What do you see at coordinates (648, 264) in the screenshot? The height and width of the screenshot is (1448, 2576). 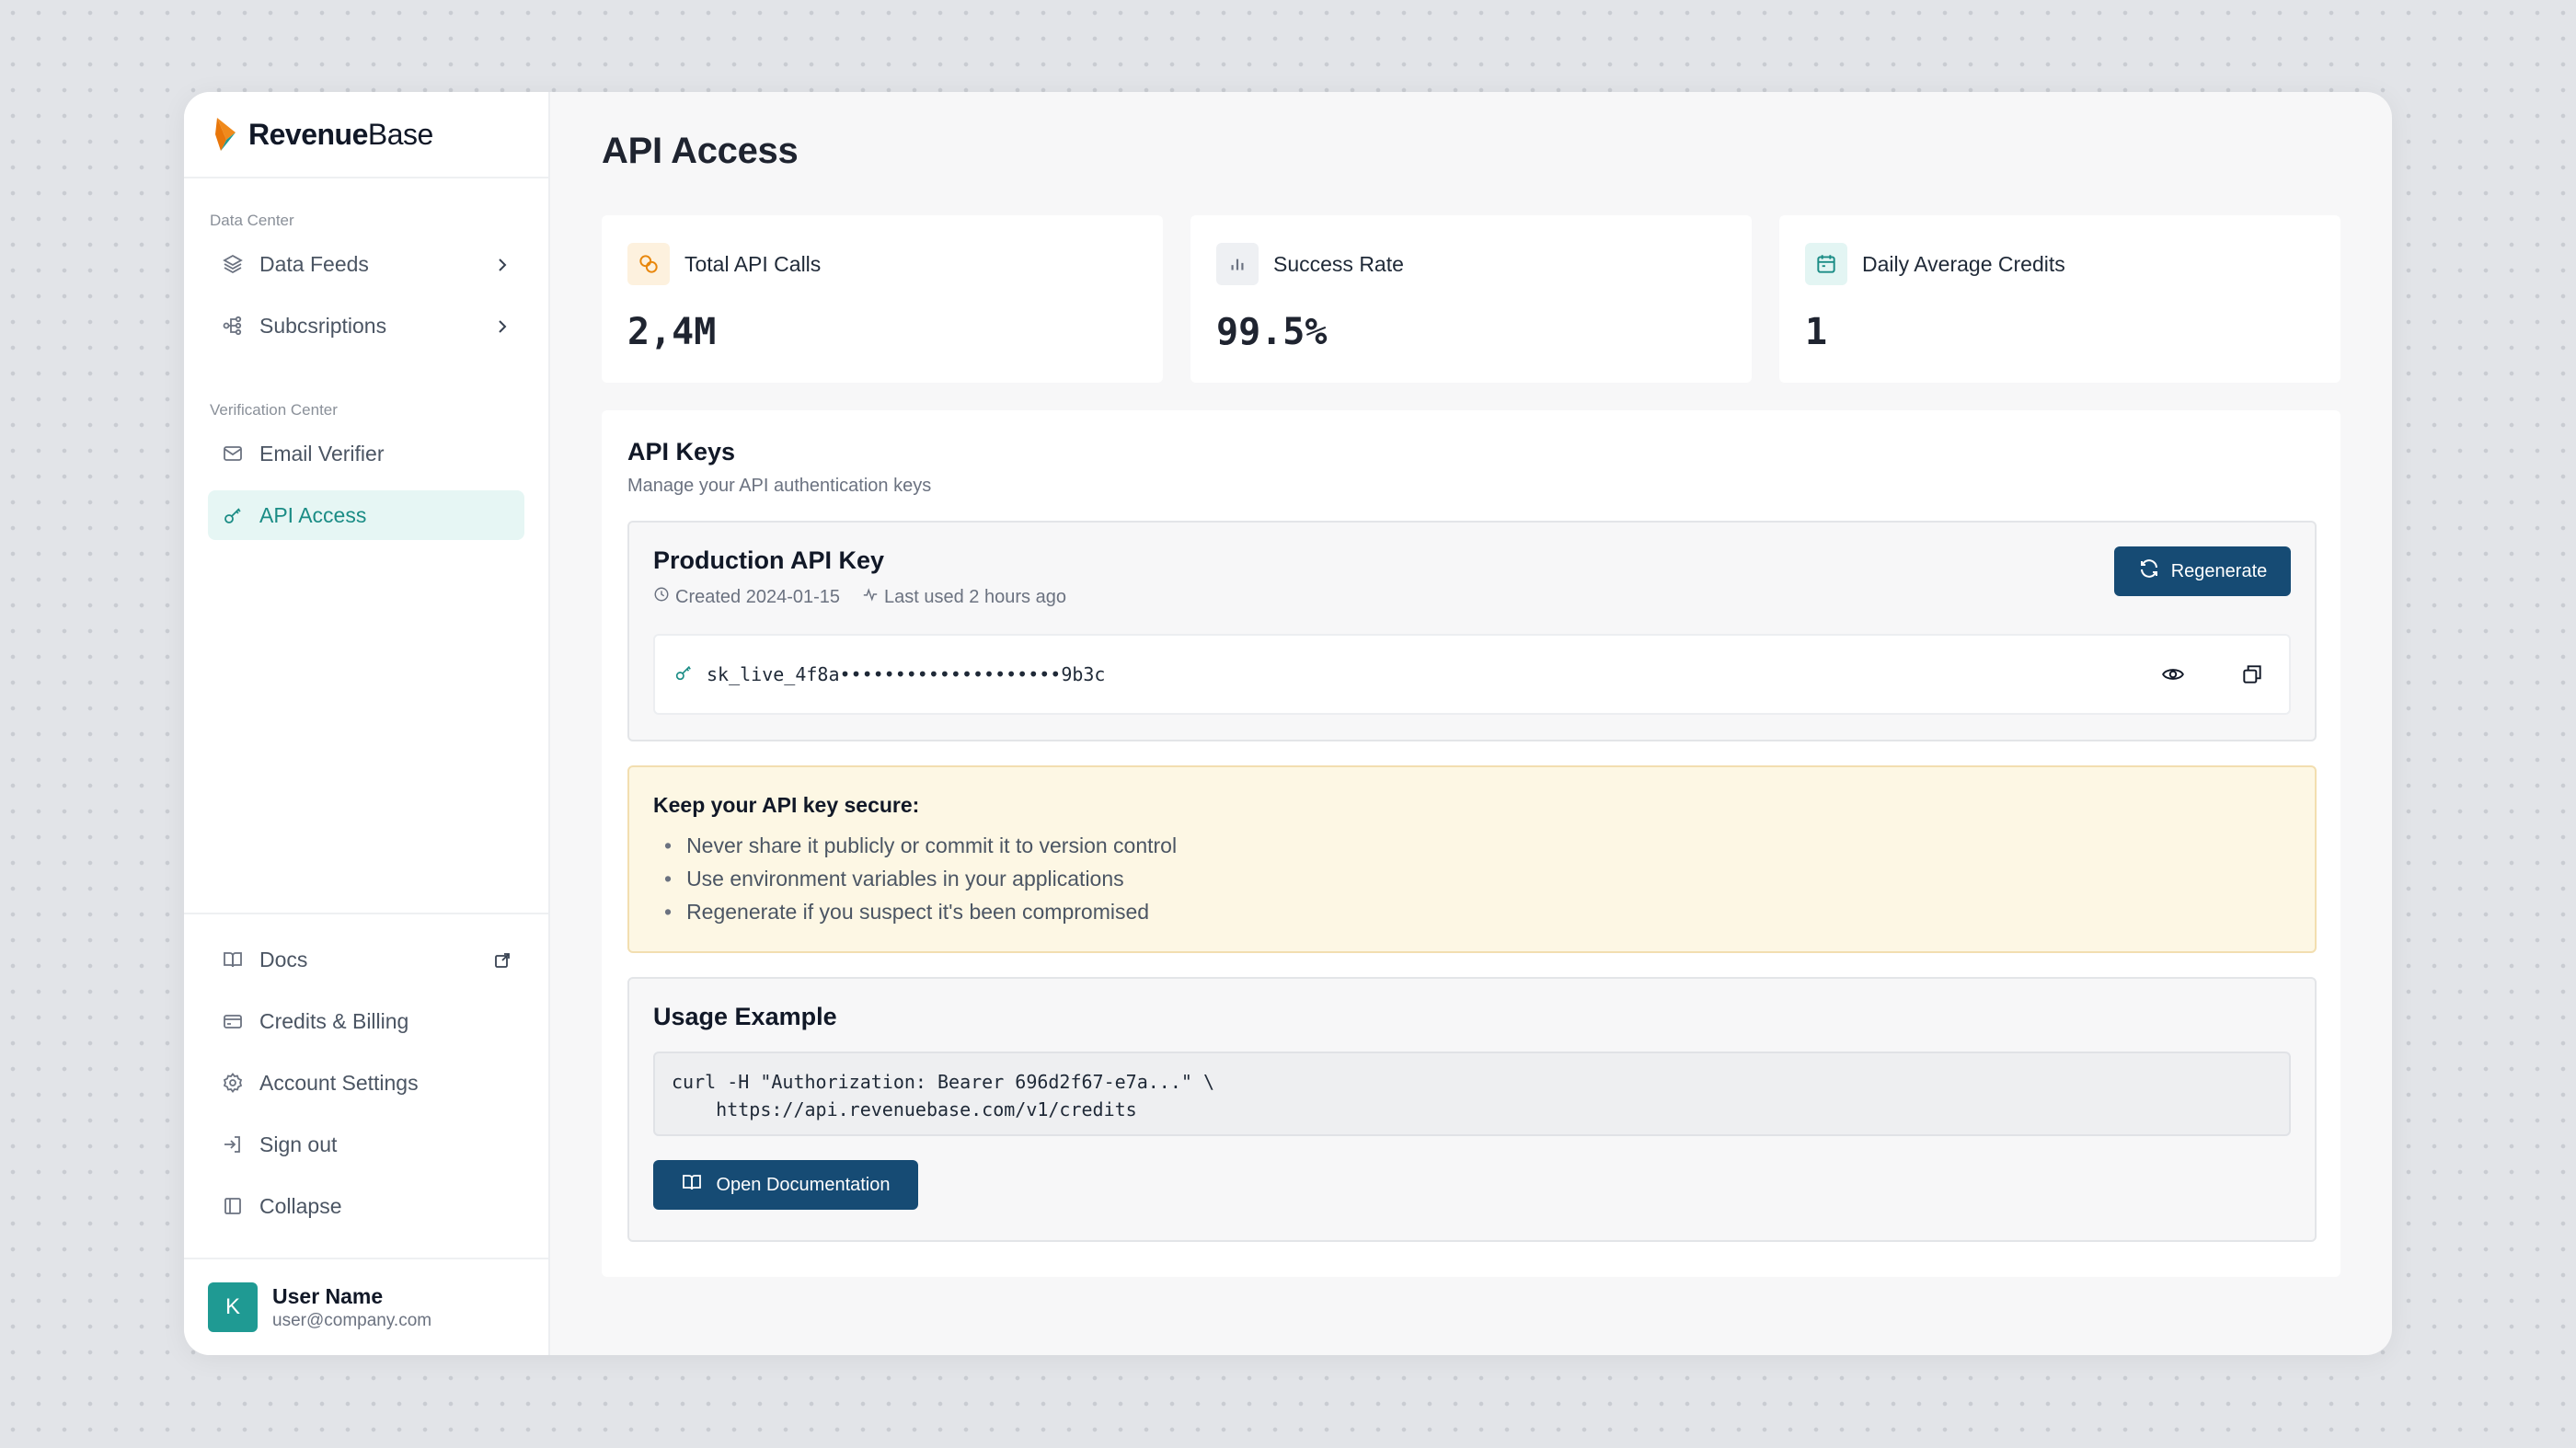 I see `coins-icon` at bounding box center [648, 264].